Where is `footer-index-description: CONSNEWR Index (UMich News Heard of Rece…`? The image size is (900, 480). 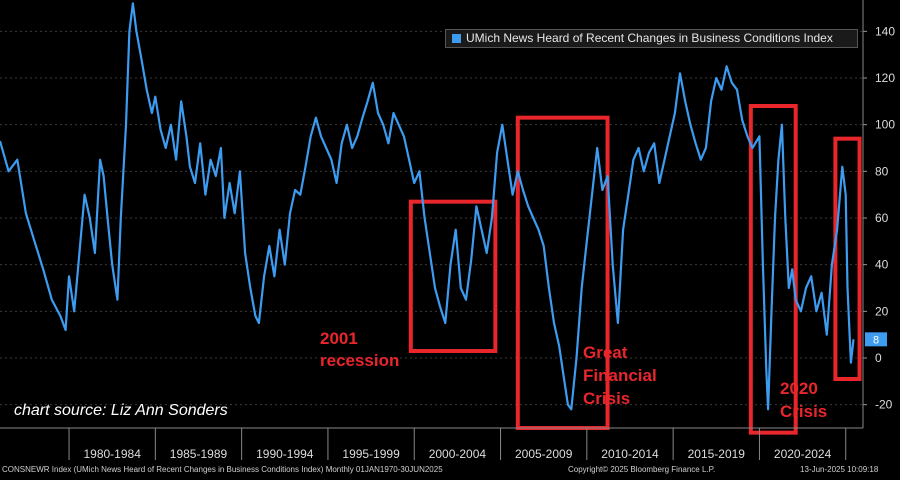
footer-index-description: CONSNEWR Index (UMich News Heard of Rece… is located at coordinates (222, 469).